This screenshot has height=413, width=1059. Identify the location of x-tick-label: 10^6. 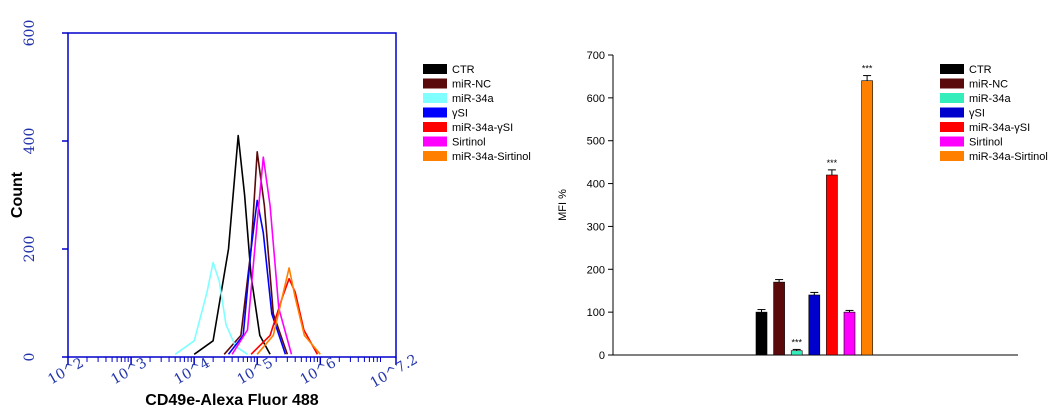
(318, 371).